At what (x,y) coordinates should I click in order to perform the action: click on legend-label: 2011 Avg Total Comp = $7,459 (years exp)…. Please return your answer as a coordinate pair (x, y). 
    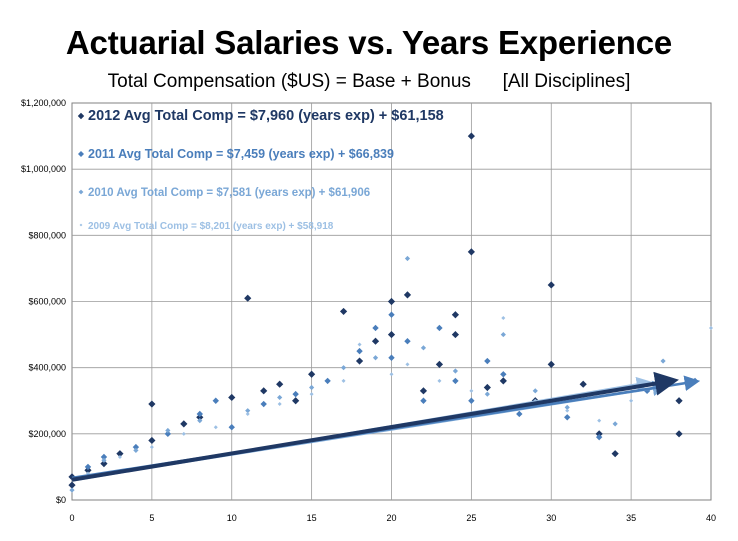
    Looking at the image, I should click on (241, 154).